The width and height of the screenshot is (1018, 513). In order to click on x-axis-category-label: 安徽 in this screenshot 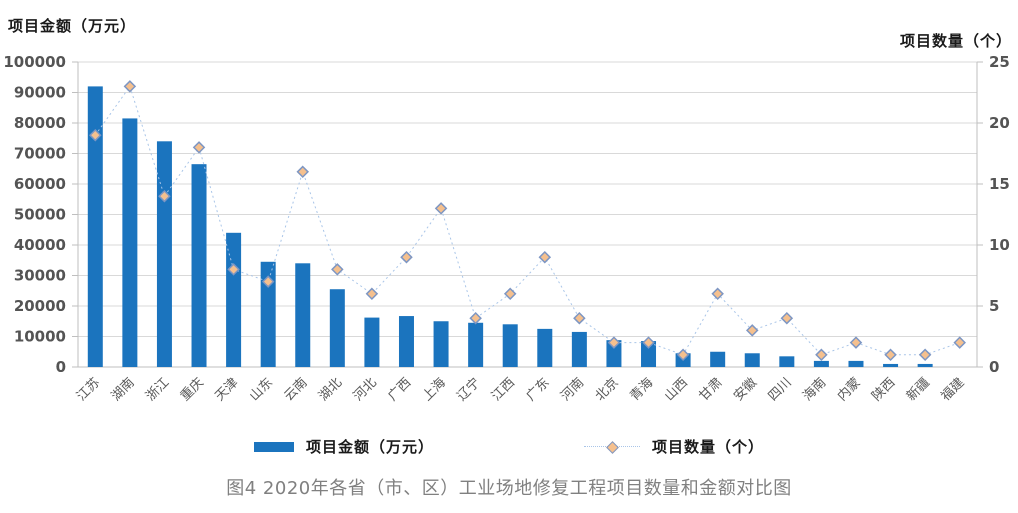, I will do `click(745, 389)`.